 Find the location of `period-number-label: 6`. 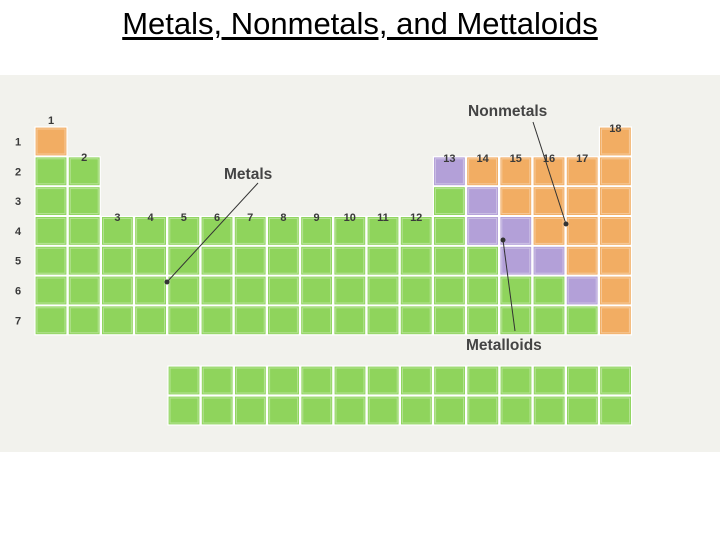

period-number-label: 6 is located at coordinates (18, 292).